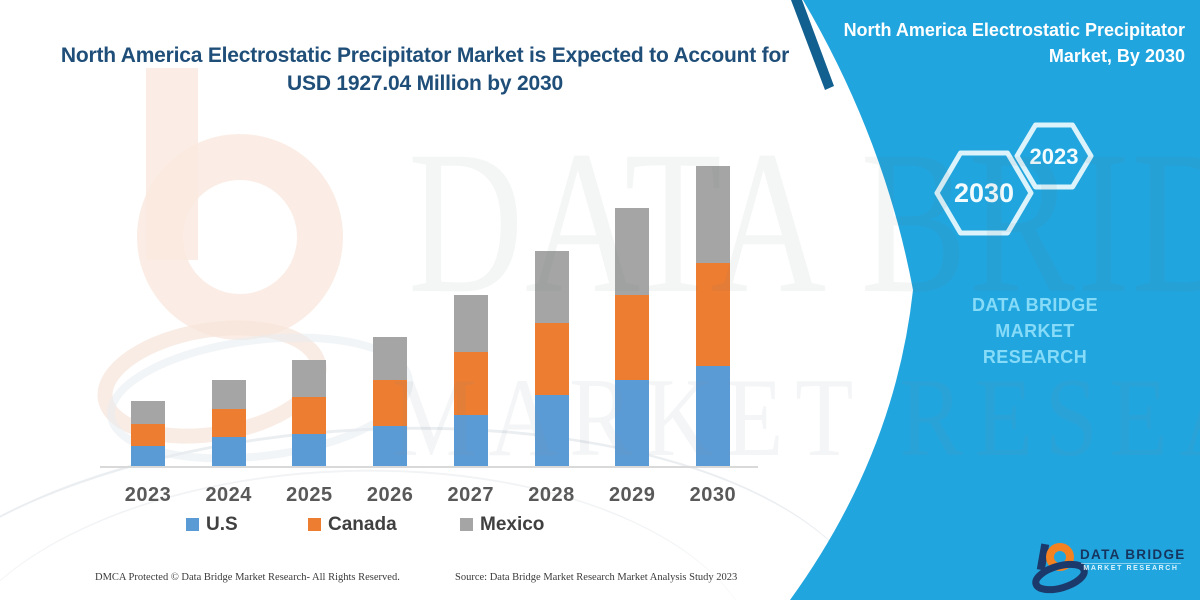 Image resolution: width=1200 pixels, height=600 pixels. Describe the element at coordinates (309, 415) in the screenshot. I see `bar-segment-2025-Canada` at that location.